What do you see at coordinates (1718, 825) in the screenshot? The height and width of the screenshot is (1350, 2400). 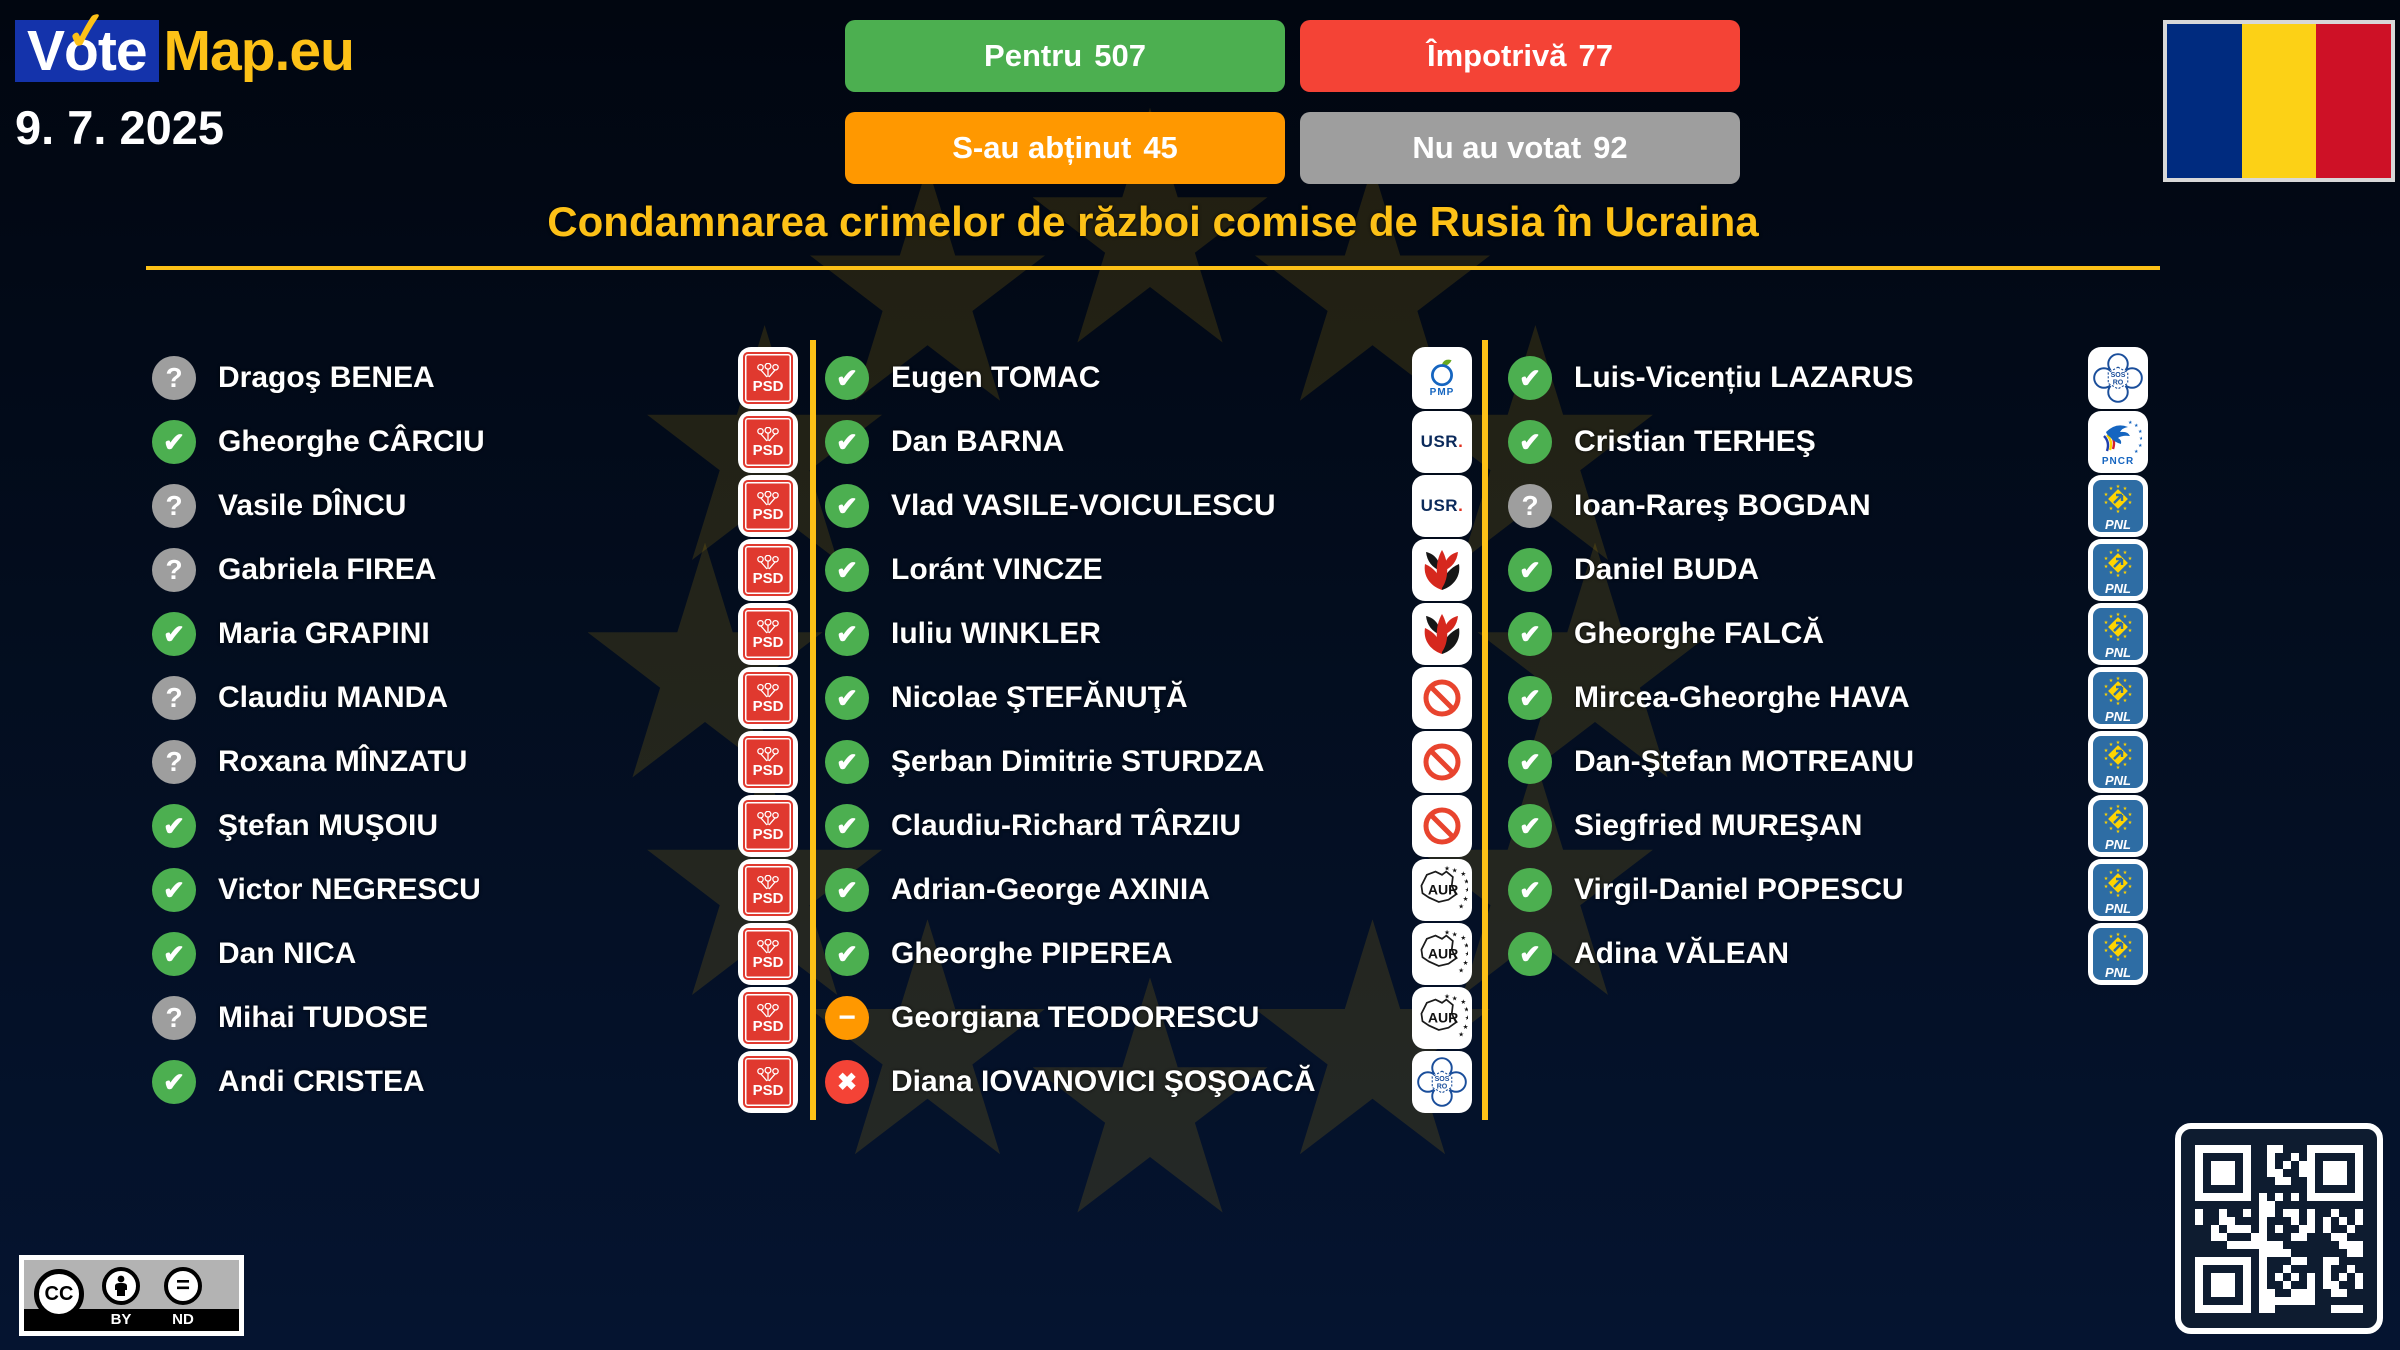 I see `member-name: Siegfried MUREŞAN` at bounding box center [1718, 825].